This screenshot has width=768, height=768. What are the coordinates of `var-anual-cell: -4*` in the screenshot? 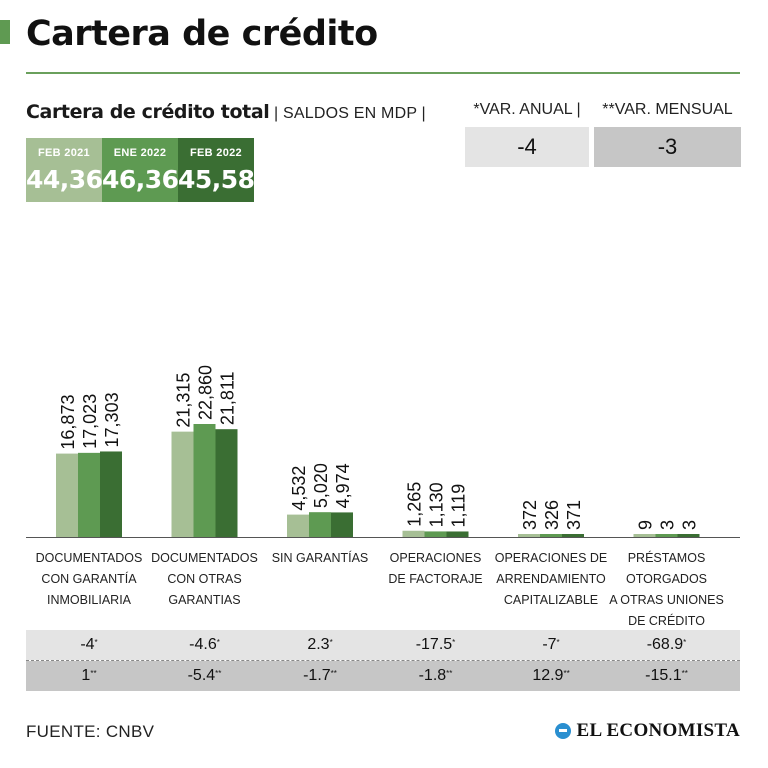 It's located at (89, 645).